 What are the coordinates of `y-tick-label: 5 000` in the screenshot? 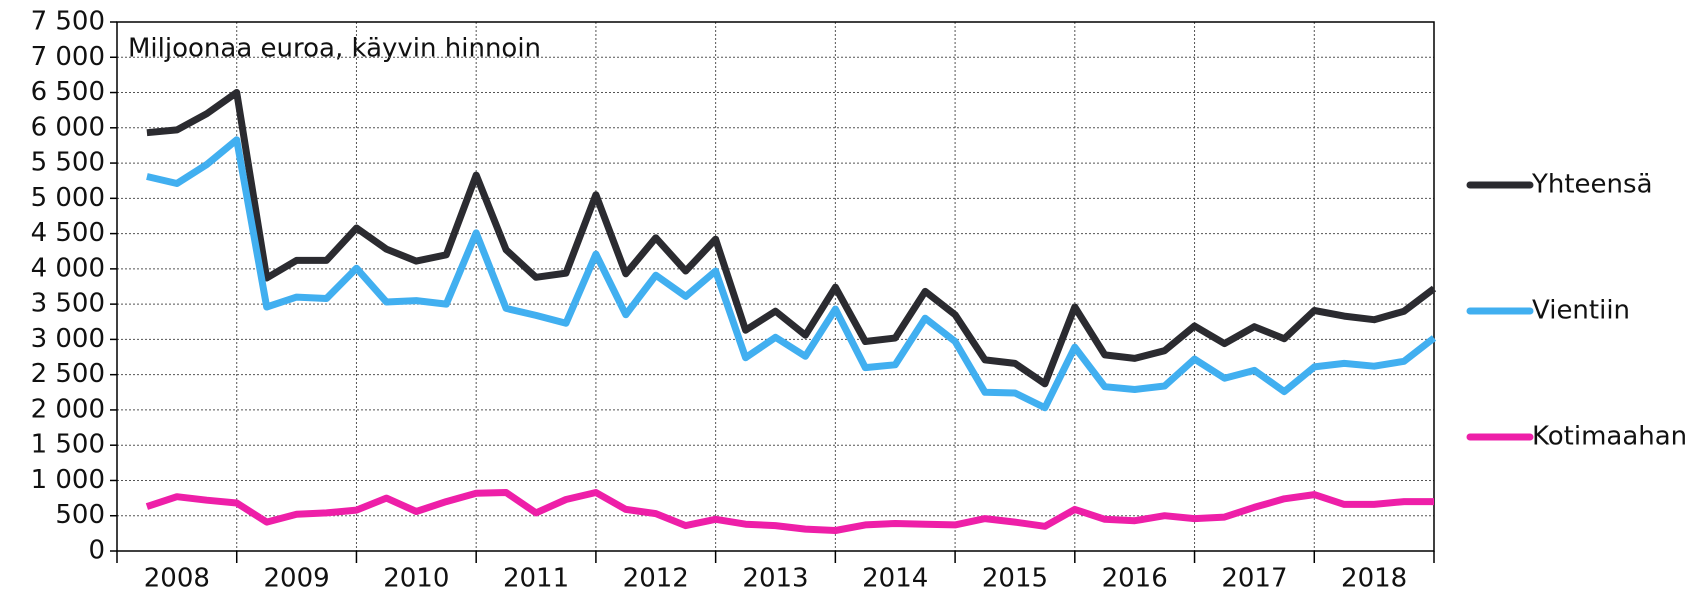 It's located at (68, 198).